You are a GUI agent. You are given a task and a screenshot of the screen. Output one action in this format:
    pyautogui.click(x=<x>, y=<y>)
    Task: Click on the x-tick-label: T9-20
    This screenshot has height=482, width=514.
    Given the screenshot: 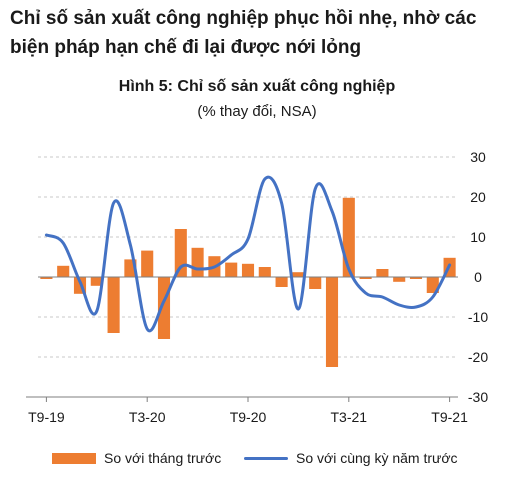 What is the action you would take?
    pyautogui.click(x=248, y=417)
    